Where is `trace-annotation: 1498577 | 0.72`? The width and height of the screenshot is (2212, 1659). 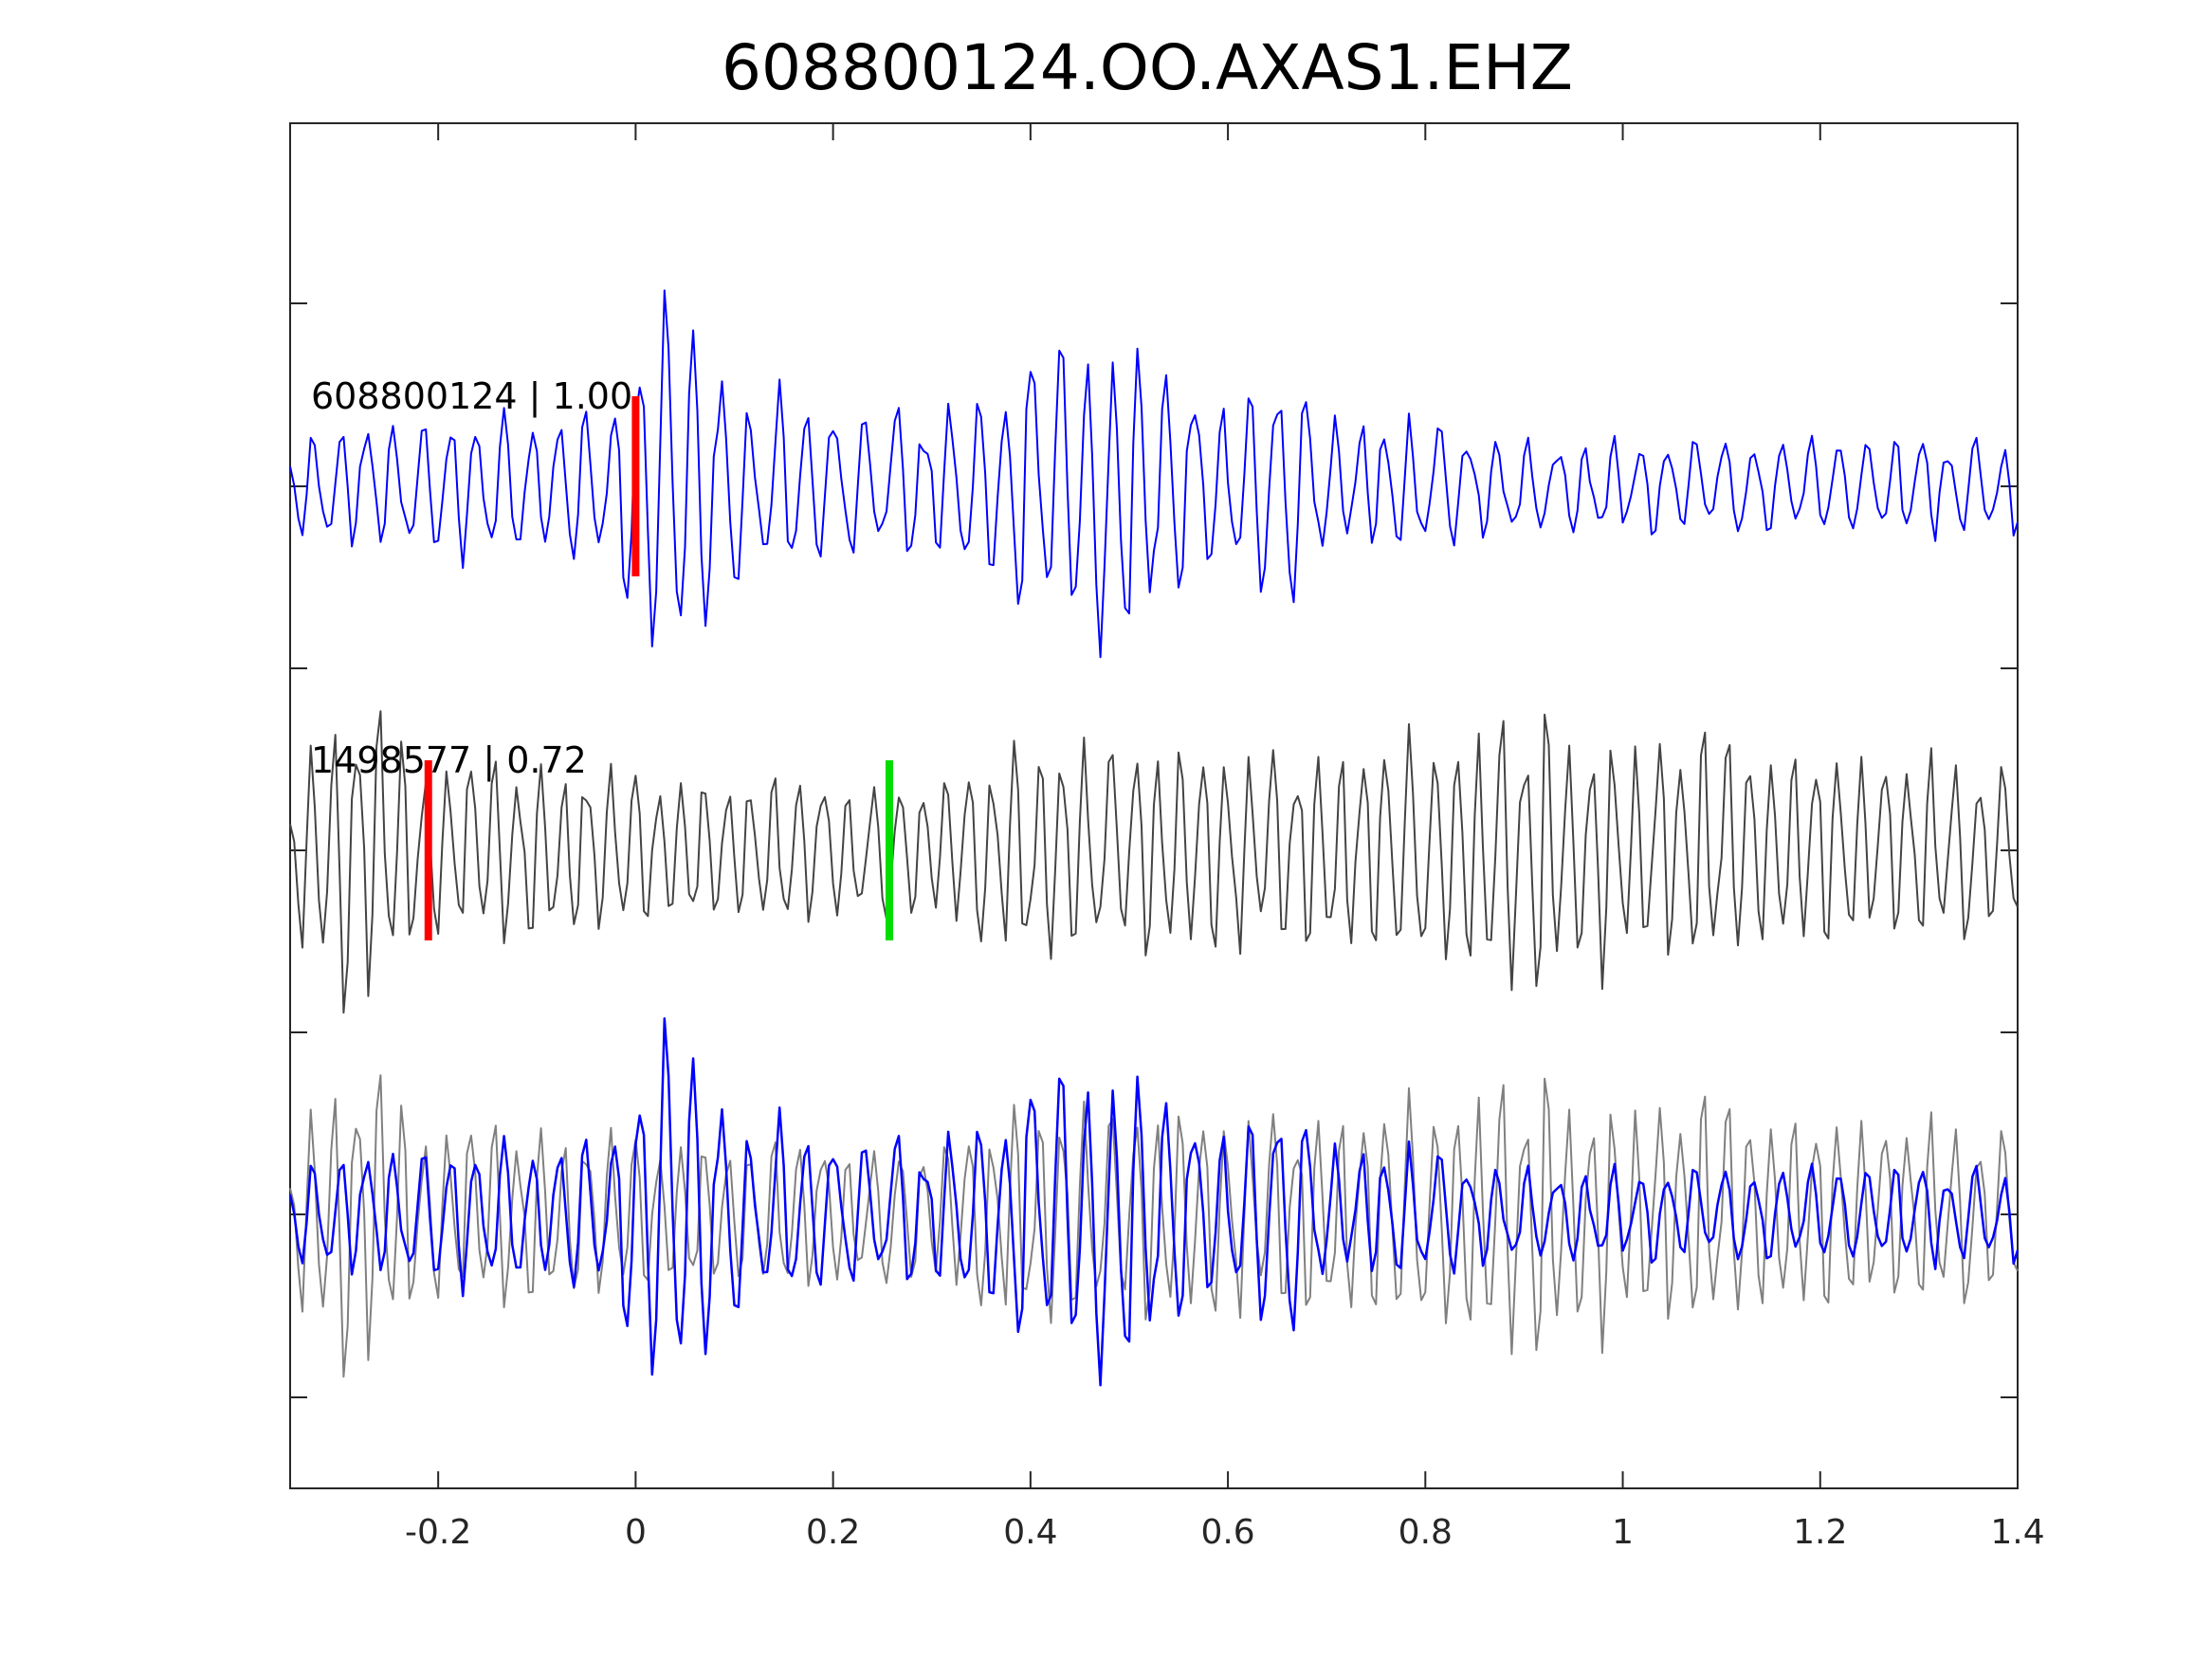
trace-annotation: 1498577 | 0.72 is located at coordinates (449, 760).